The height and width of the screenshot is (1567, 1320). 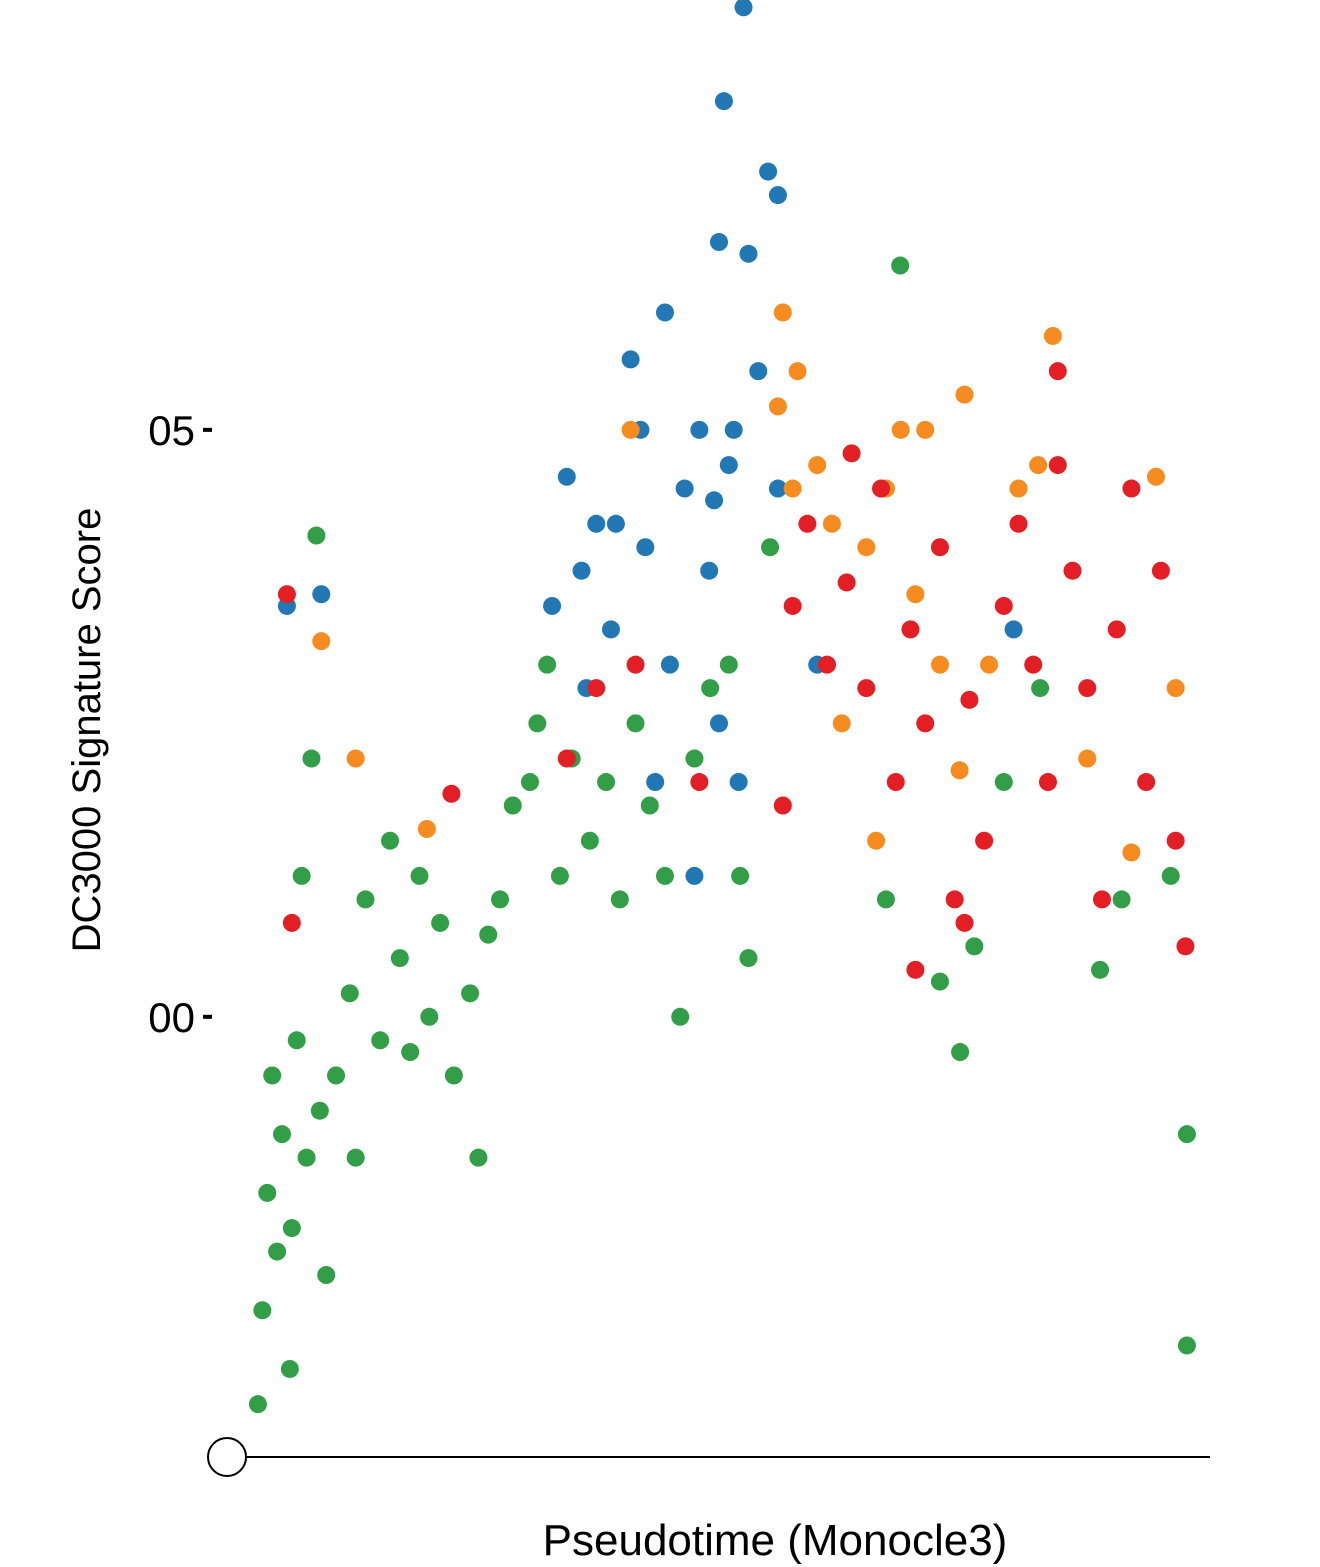 I want to click on y-tick-label: 05, so click(x=171, y=430).